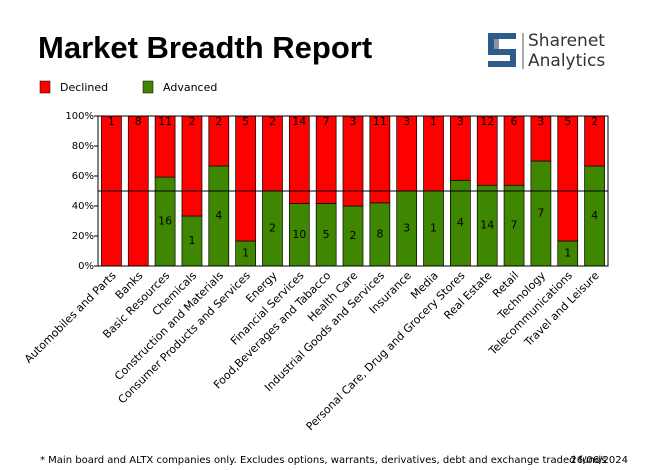 The image size is (655, 470). Describe the element at coordinates (83, 176) in the screenshot. I see `y-tick-label: 60%` at that location.